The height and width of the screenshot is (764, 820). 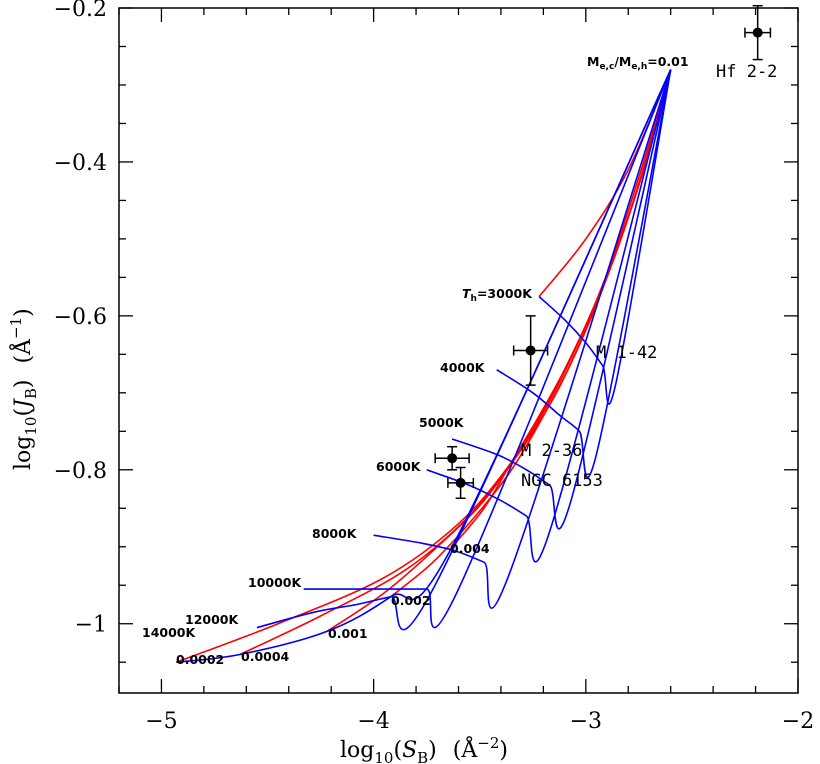 I want to click on y-tick-label: −0.6, so click(x=80, y=317).